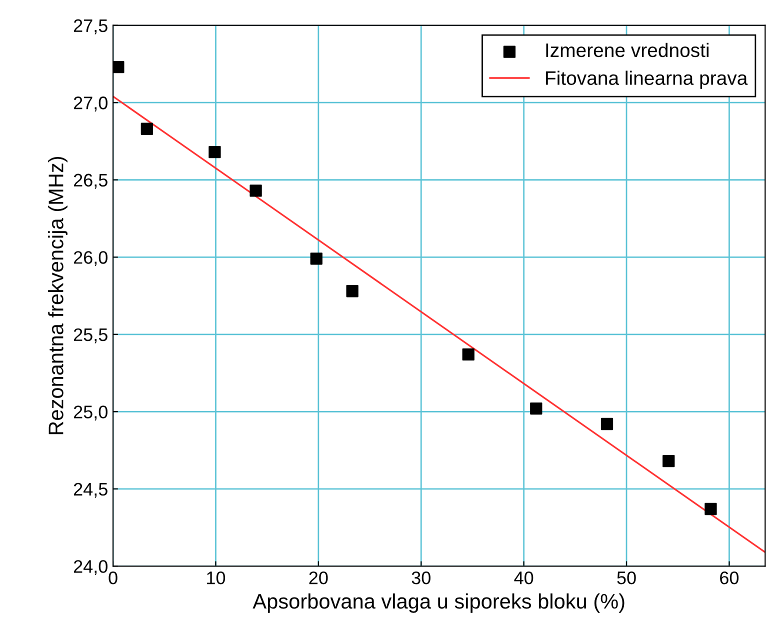 This screenshot has width=769, height=634. I want to click on x-tick-label: 20, so click(318, 578).